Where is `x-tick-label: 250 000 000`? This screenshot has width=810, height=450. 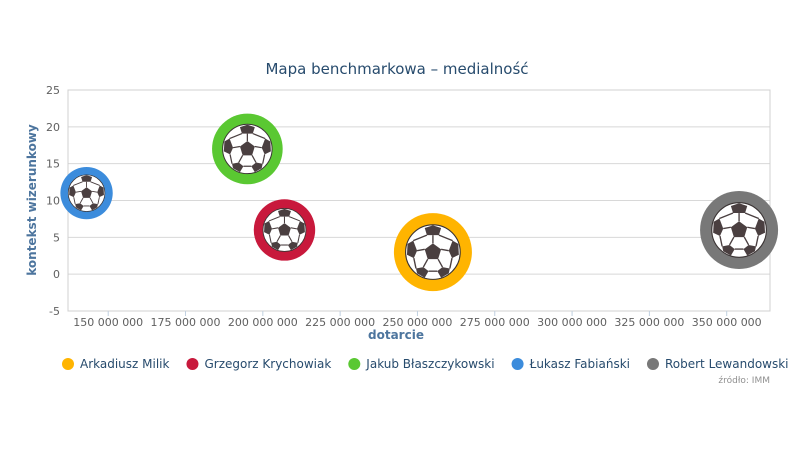
x-tick-label: 250 000 000 is located at coordinates (417, 322).